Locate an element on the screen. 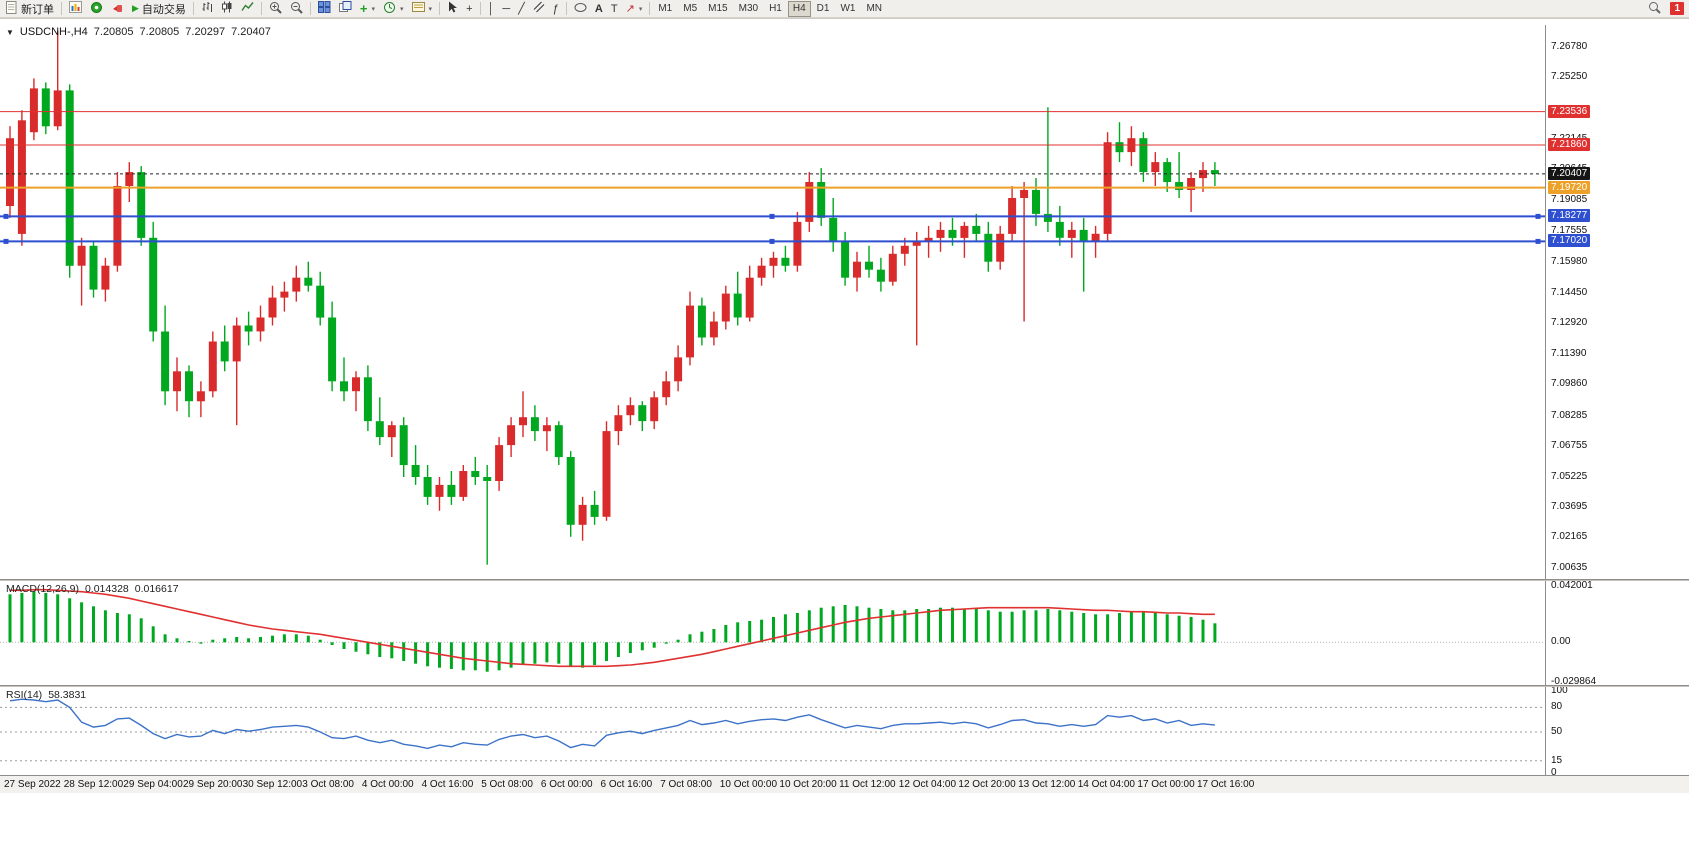 The width and height of the screenshot is (1689, 857). shapes-button is located at coordinates (580, 9).